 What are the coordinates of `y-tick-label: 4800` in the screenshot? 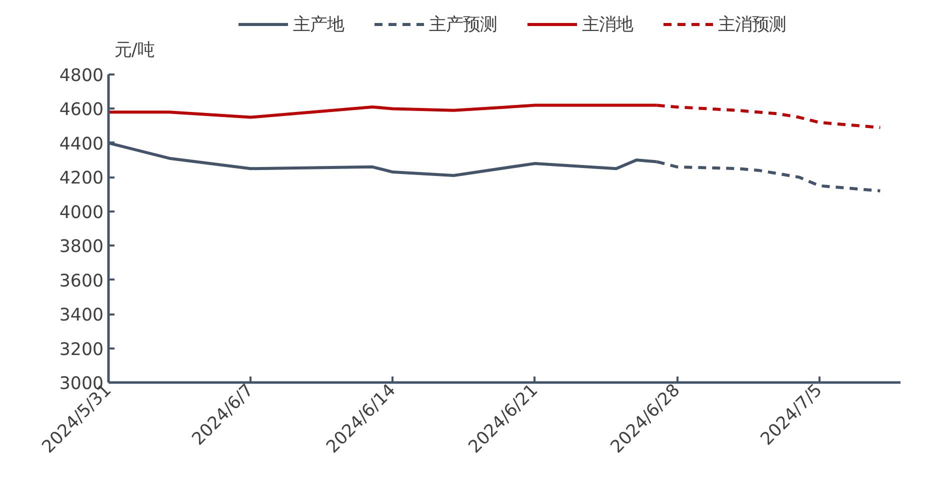 It's located at (81, 76).